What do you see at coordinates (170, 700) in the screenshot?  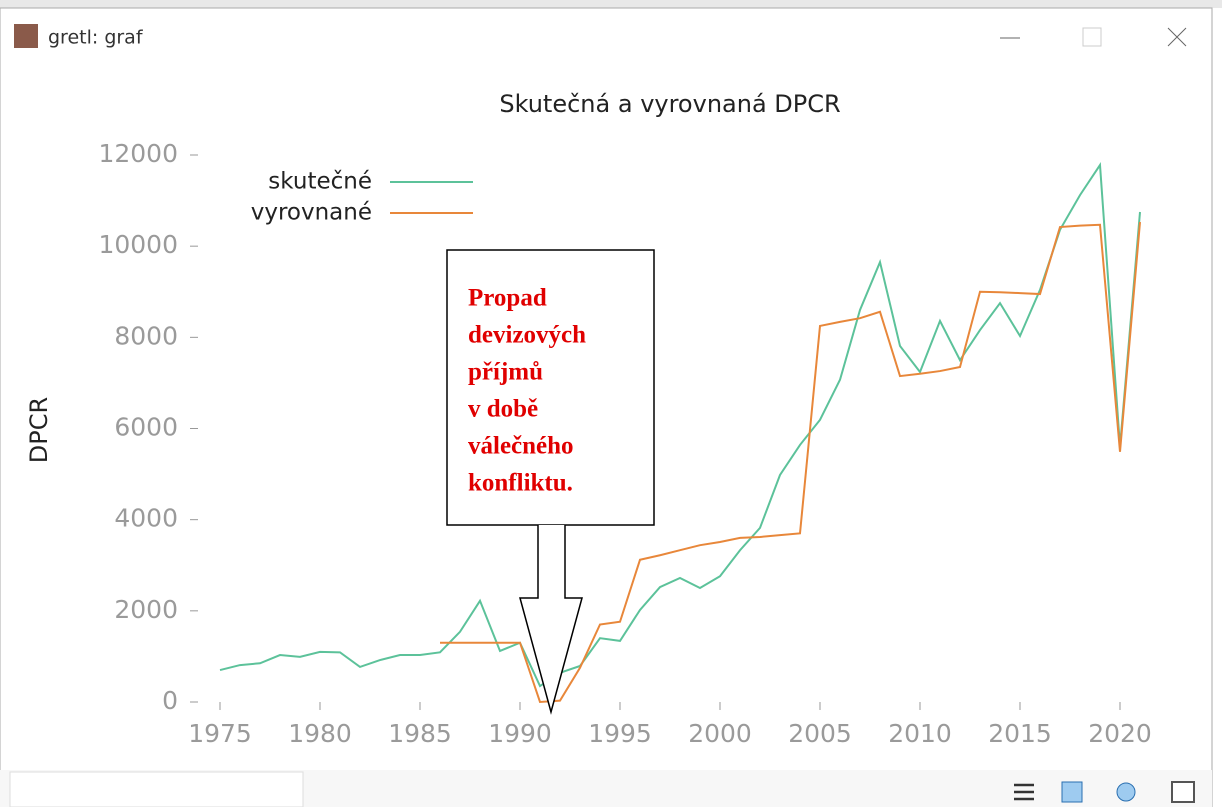 I see `y-tick-label: 0` at bounding box center [170, 700].